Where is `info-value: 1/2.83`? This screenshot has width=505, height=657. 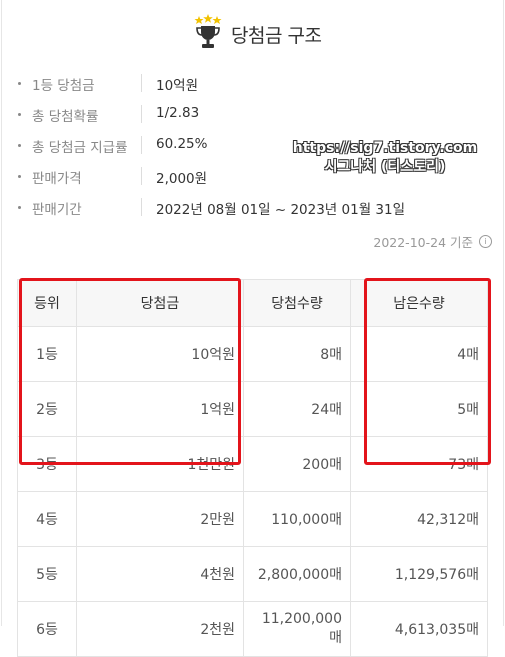 info-value: 1/2.83 is located at coordinates (178, 113).